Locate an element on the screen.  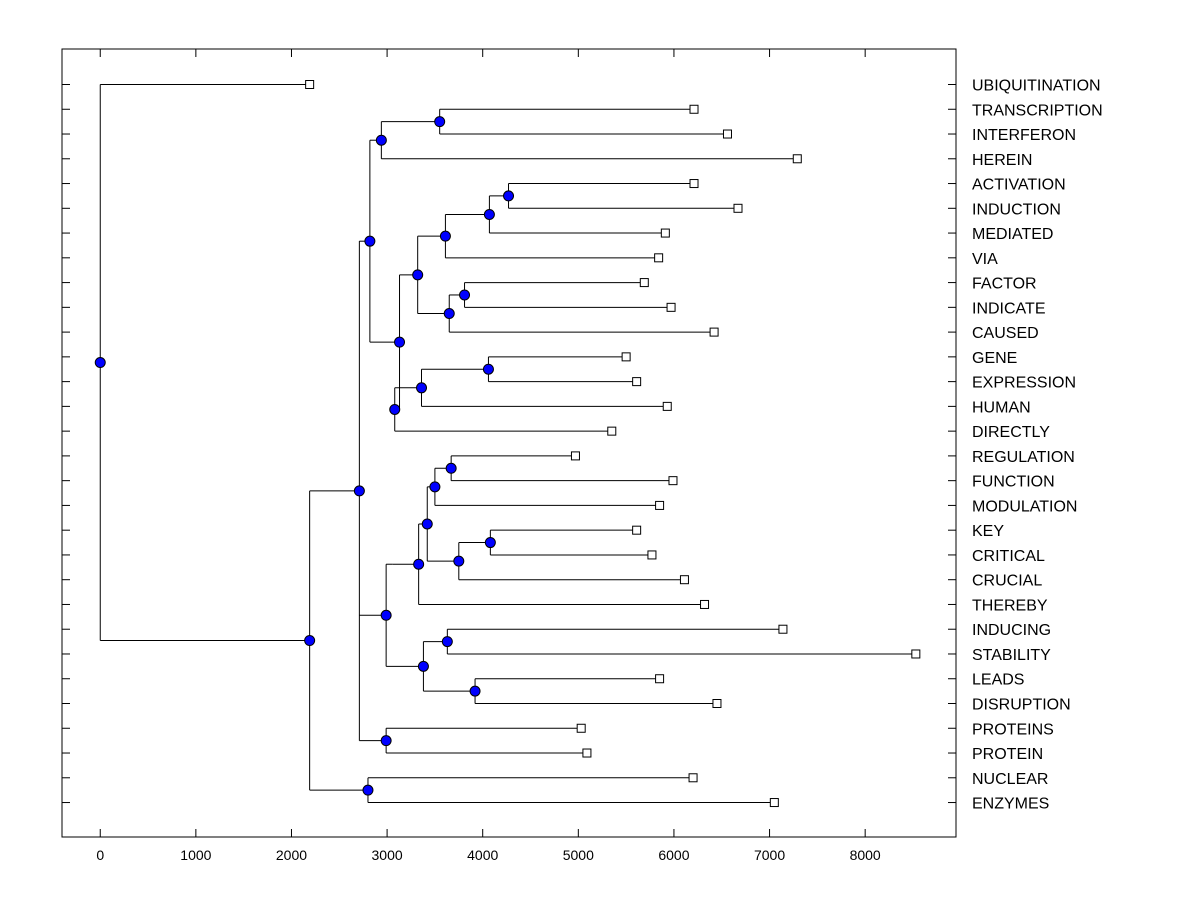
leaf-marker-herein is located at coordinates (797, 159).